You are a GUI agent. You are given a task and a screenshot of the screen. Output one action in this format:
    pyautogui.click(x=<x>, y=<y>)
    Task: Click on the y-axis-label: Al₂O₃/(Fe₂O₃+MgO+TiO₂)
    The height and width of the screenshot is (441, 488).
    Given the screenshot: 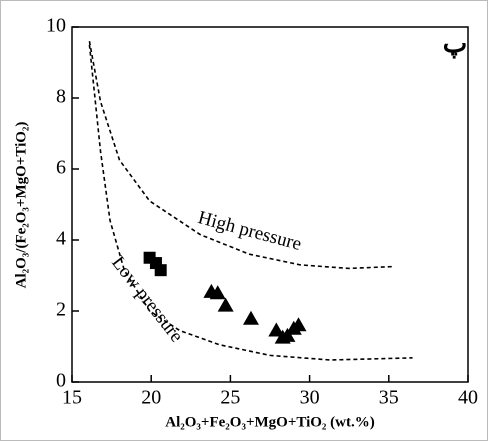 What is the action you would take?
    pyautogui.click(x=21, y=205)
    